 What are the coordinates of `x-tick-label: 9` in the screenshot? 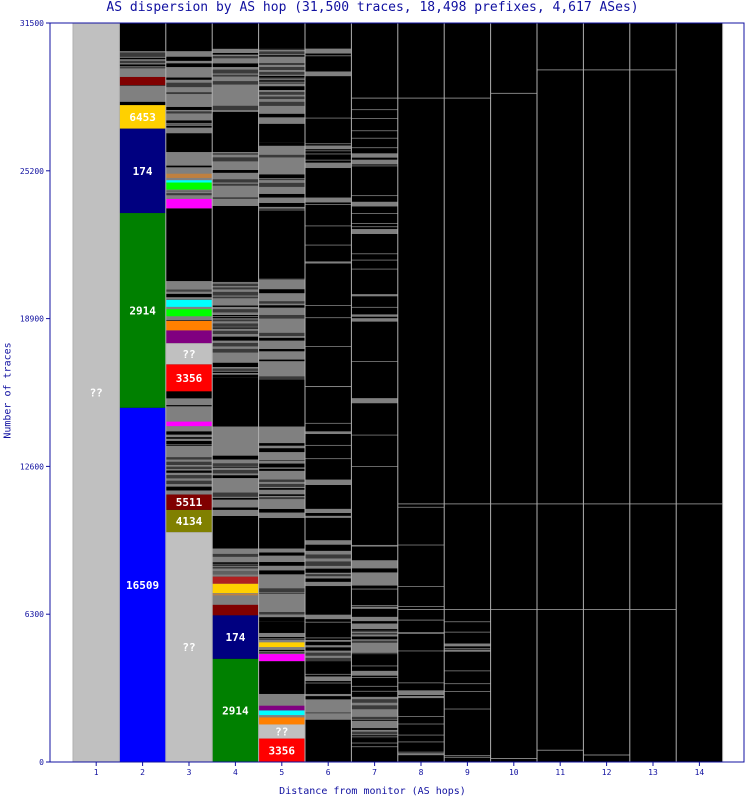 It's located at (467, 772).